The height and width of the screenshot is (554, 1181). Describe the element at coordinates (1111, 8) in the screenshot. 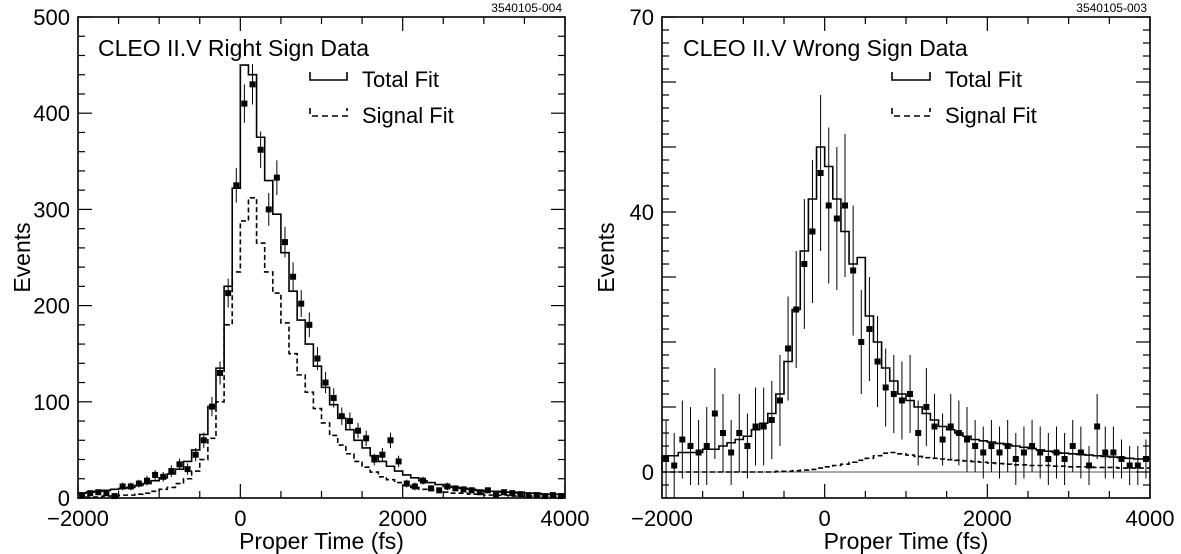

I see `figure-id: 3540105-003` at that location.